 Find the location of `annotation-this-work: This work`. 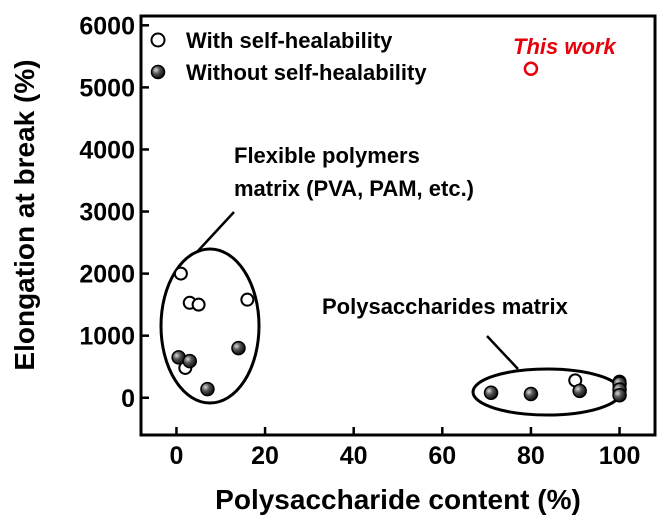

annotation-this-work: This work is located at coordinates (565, 46).